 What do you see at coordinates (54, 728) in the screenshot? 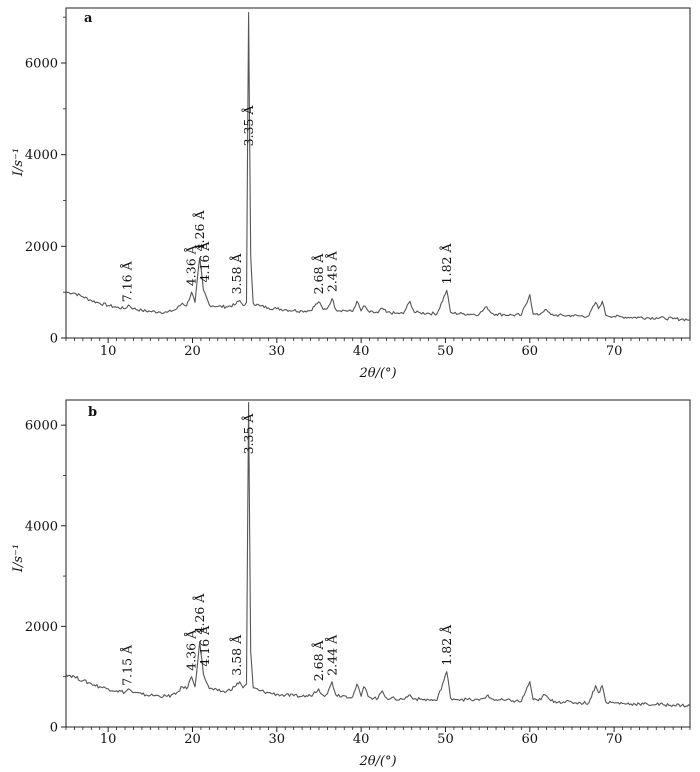
I see `y-tick-label-b-0: 0` at bounding box center [54, 728].